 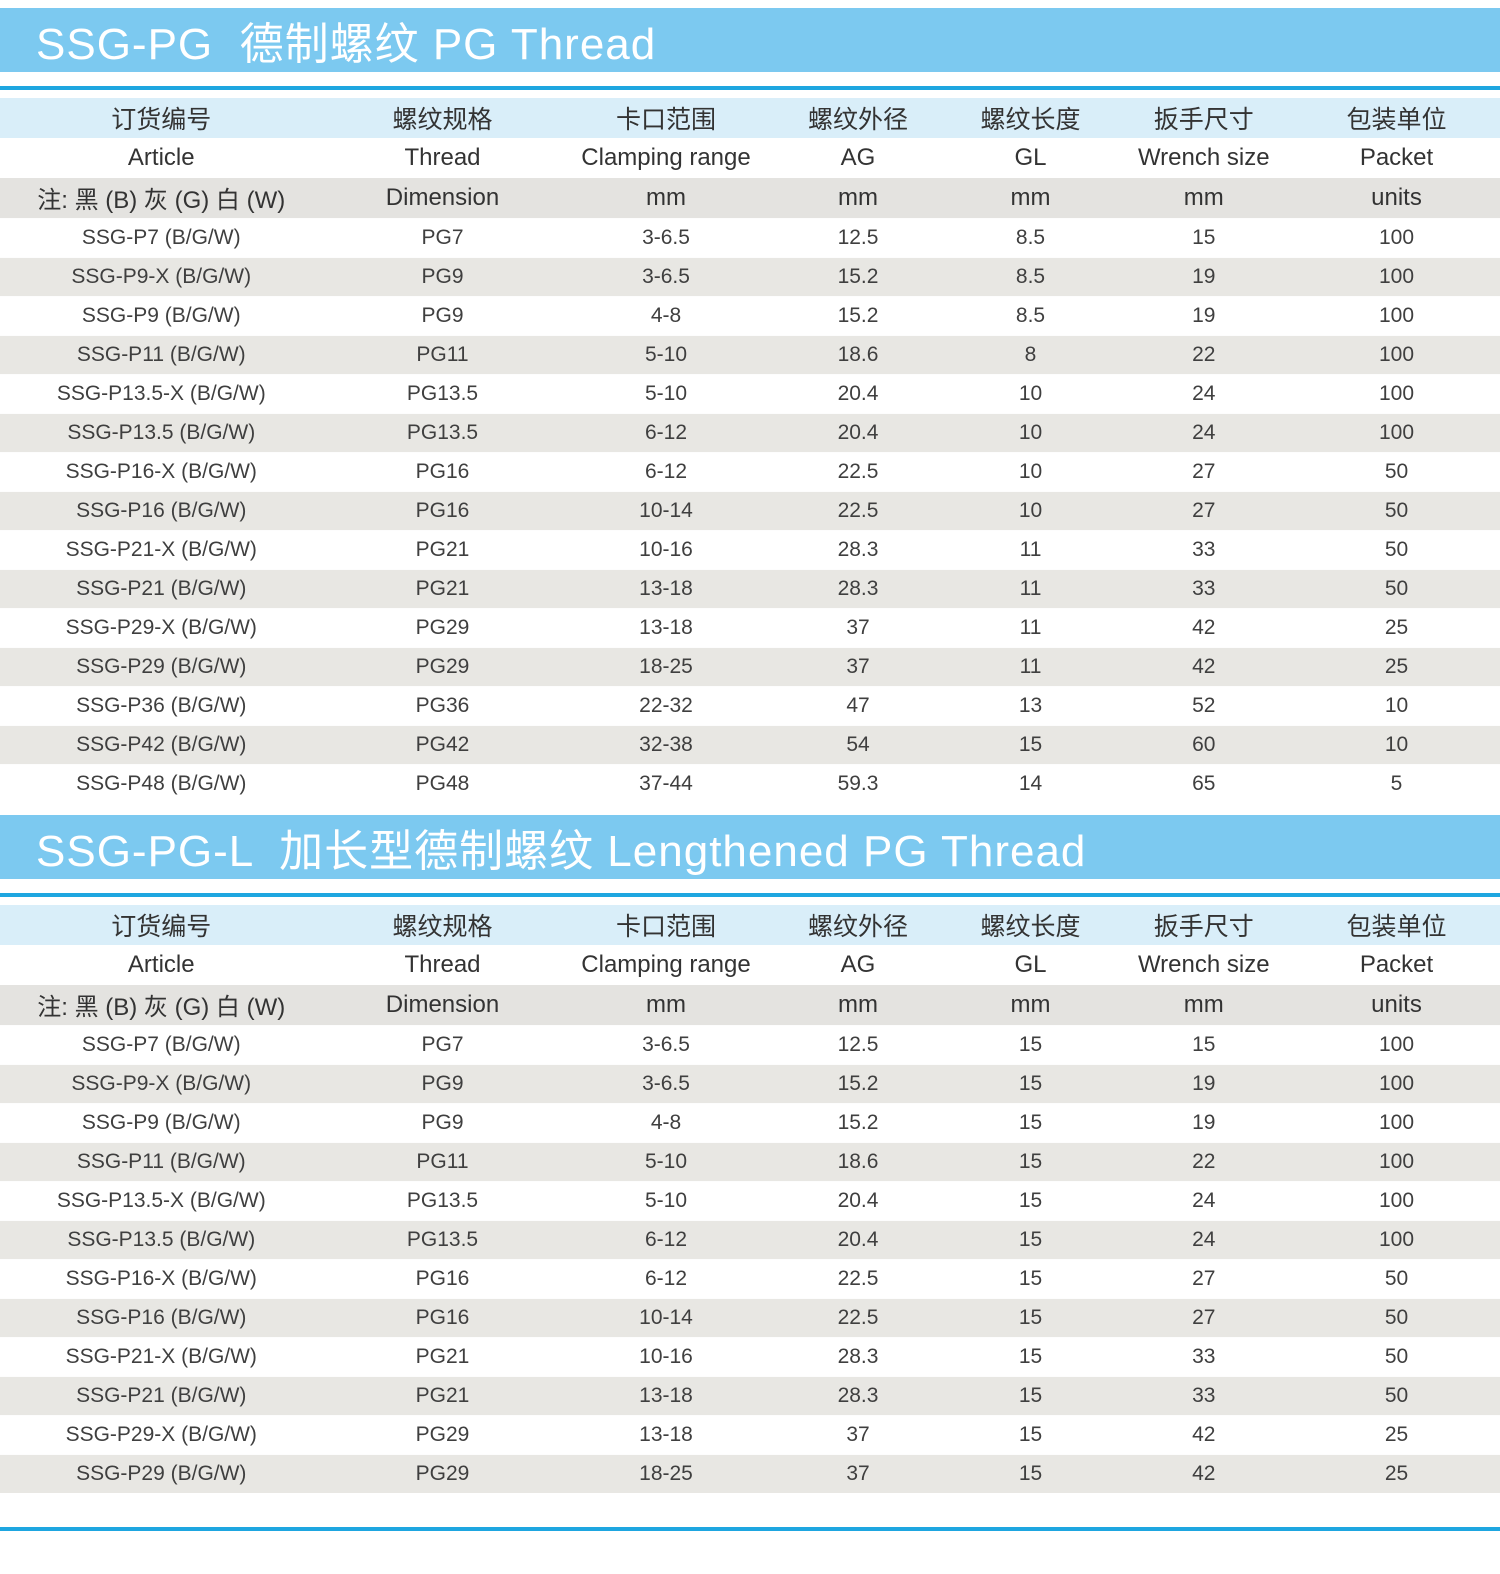 I want to click on column-header-en: GL, so click(x=1030, y=158).